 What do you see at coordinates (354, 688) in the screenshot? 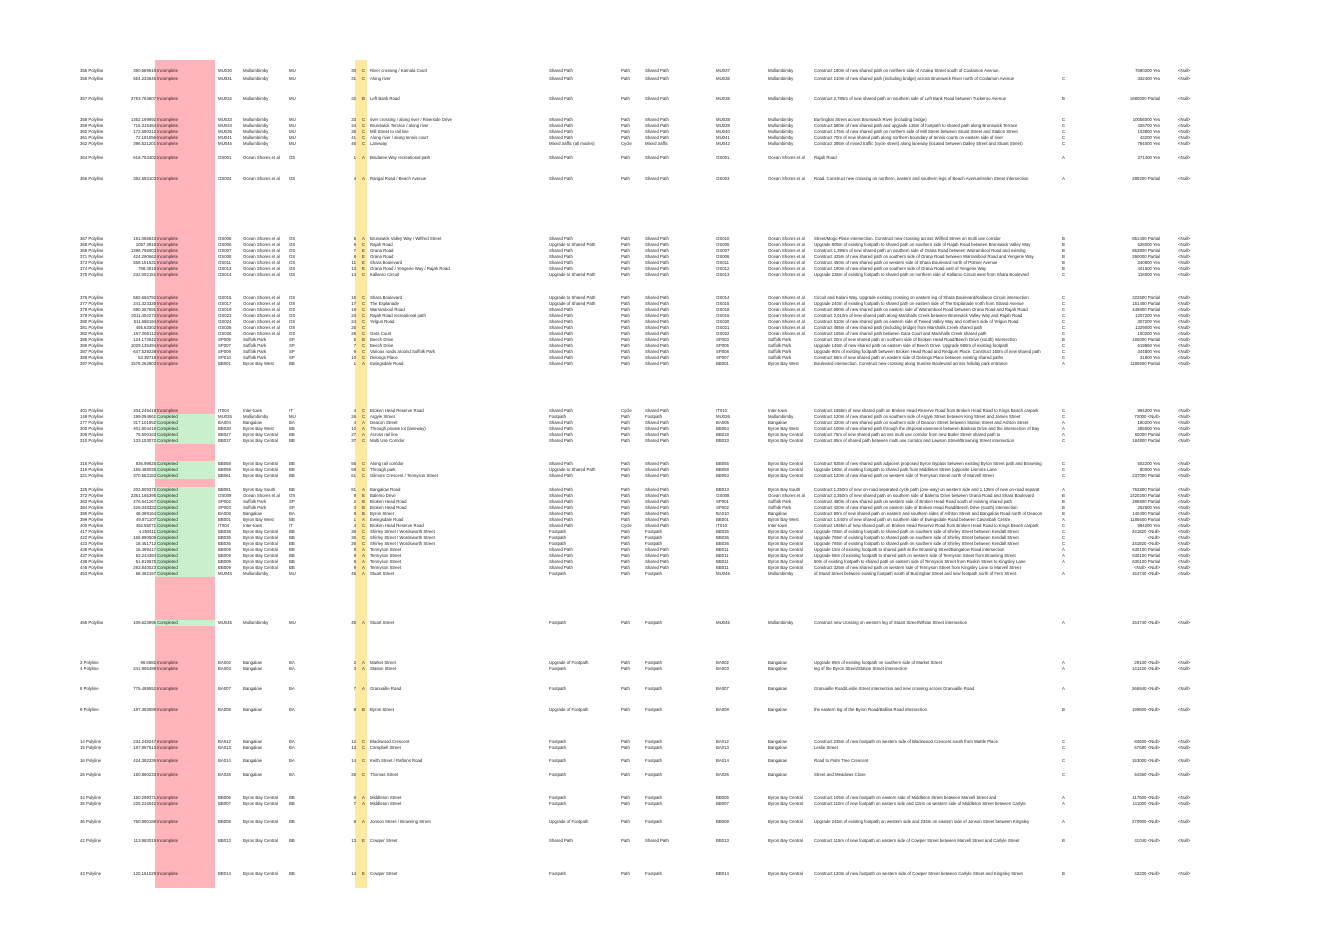
I see `cell-num: 7` at bounding box center [354, 688].